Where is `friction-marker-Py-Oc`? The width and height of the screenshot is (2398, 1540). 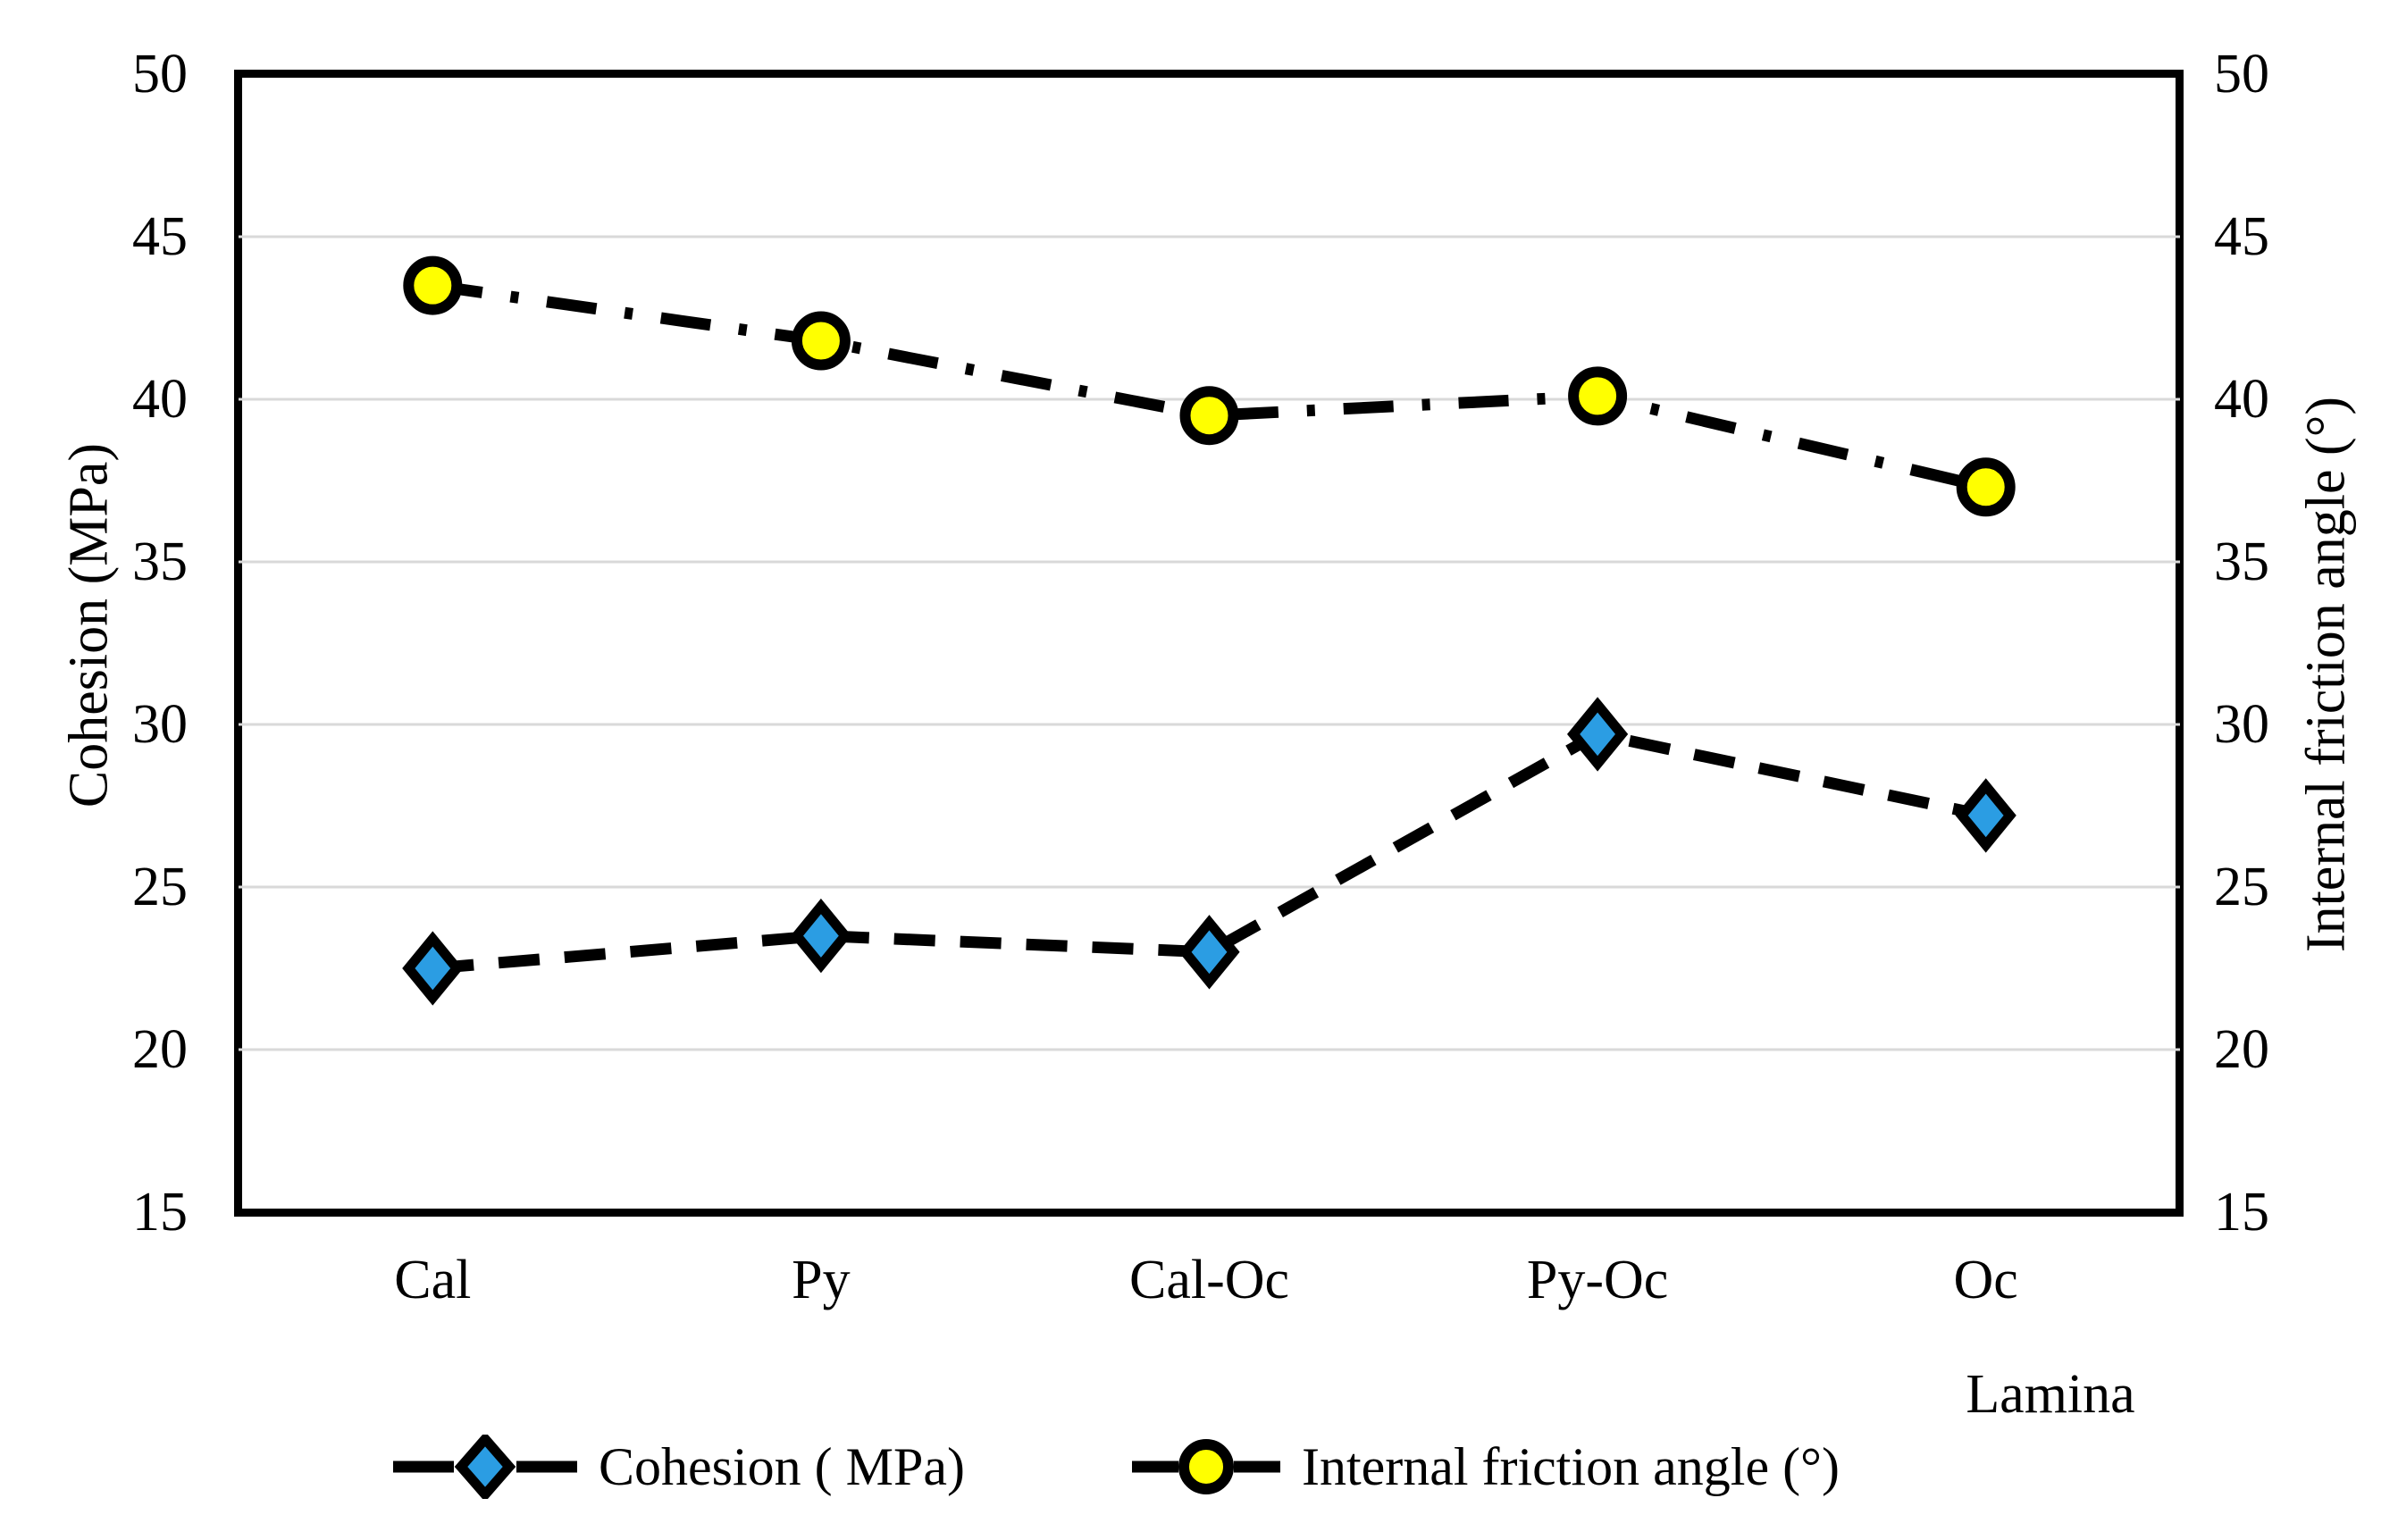 friction-marker-Py-Oc is located at coordinates (1598, 396).